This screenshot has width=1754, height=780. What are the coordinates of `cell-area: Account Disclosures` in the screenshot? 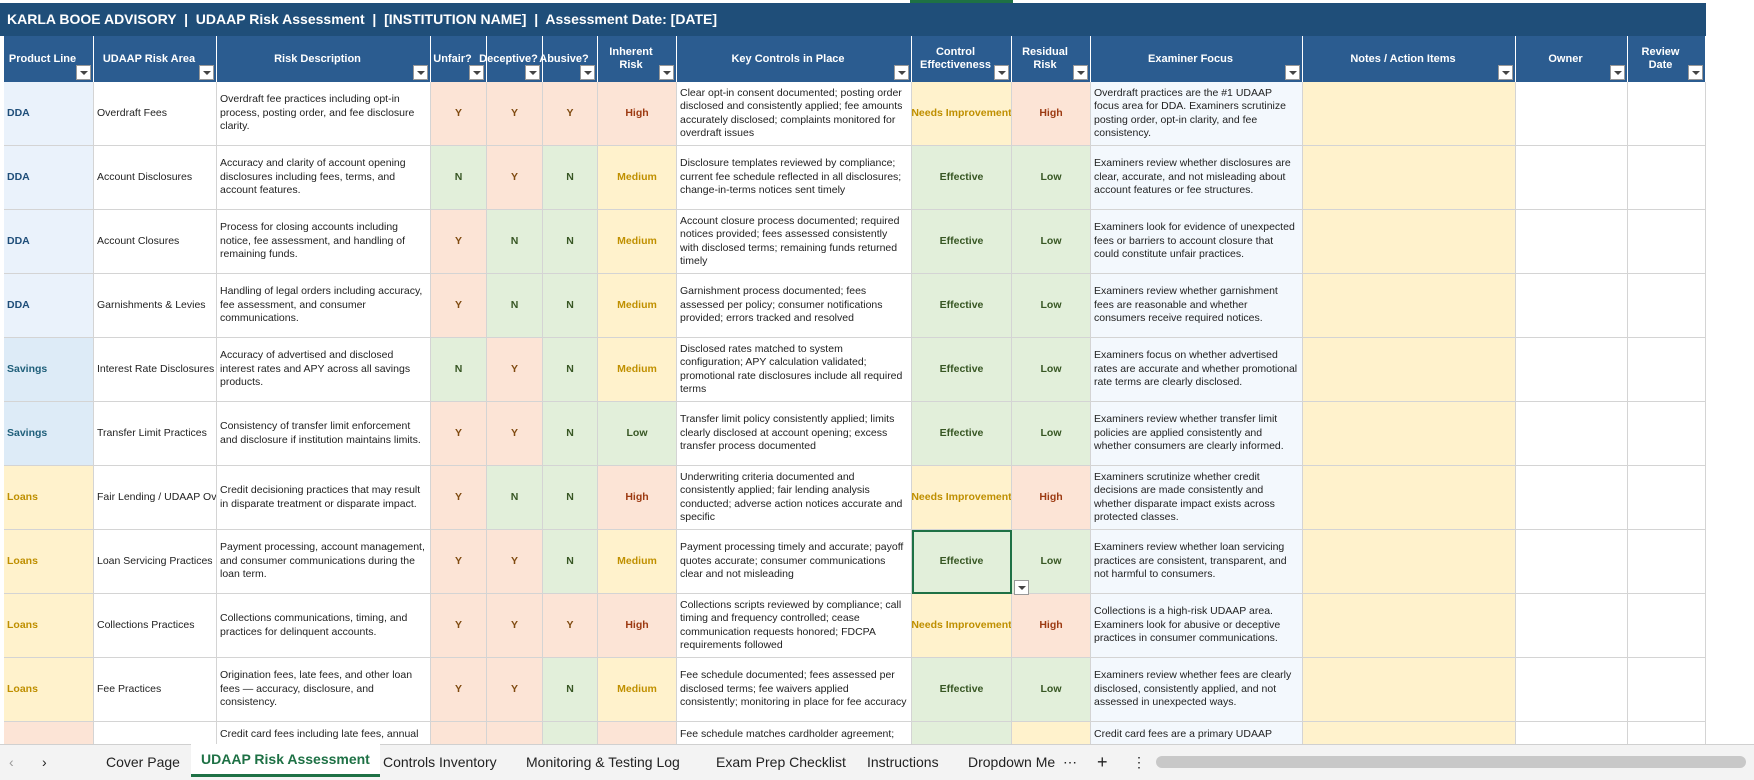 It's located at (155, 178).